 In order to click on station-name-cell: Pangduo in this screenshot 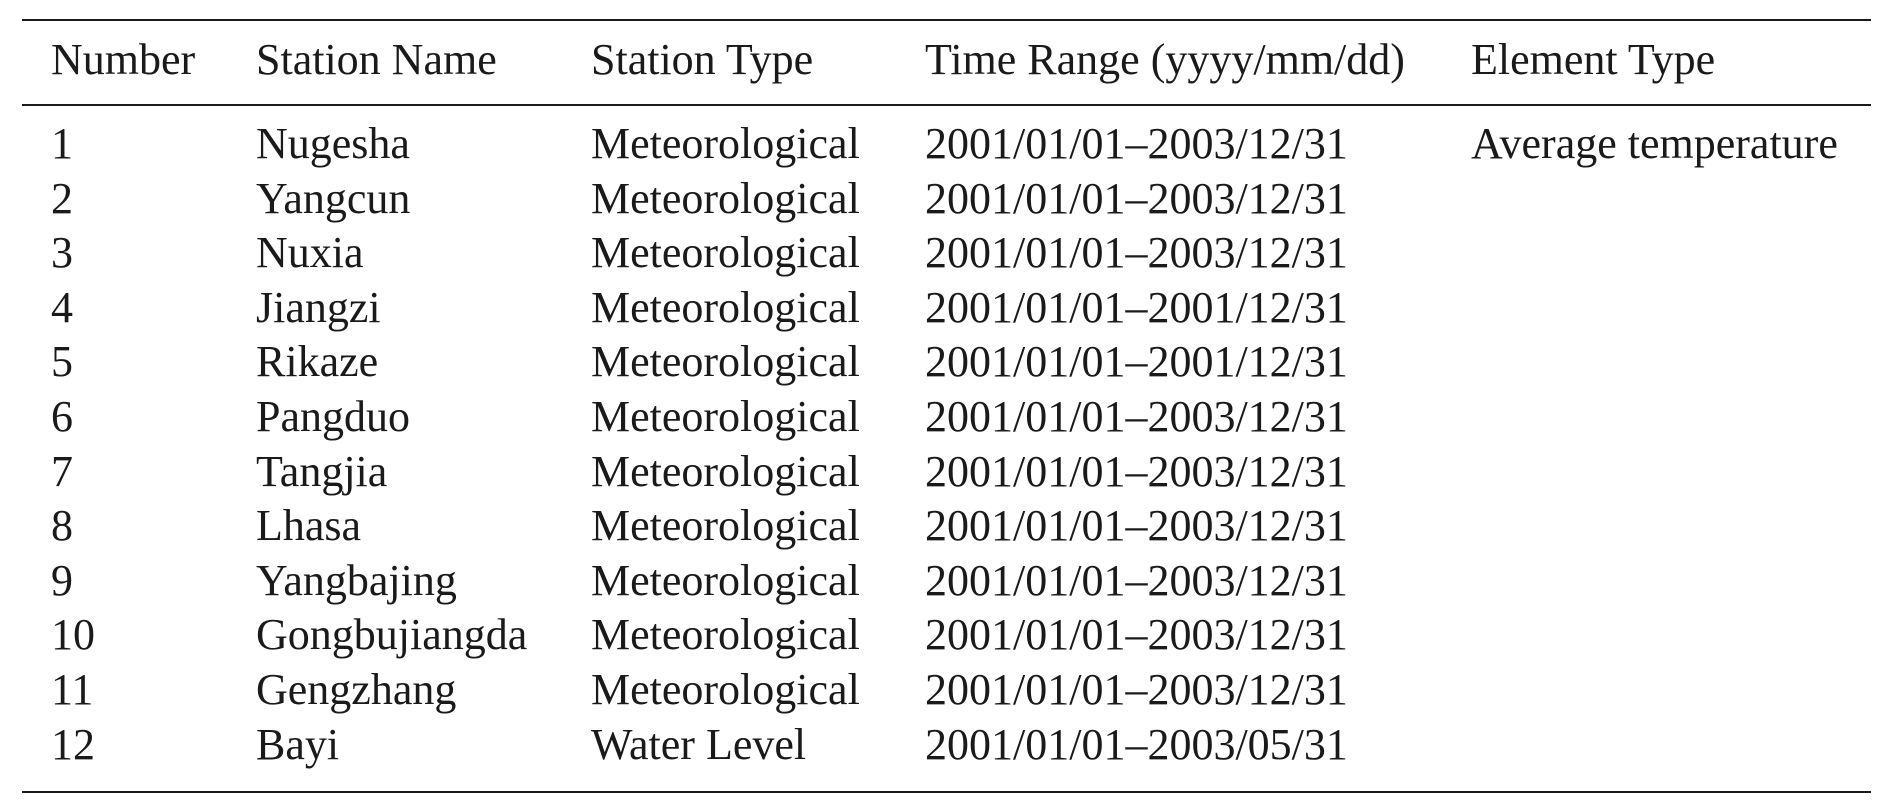, I will do `click(333, 416)`.